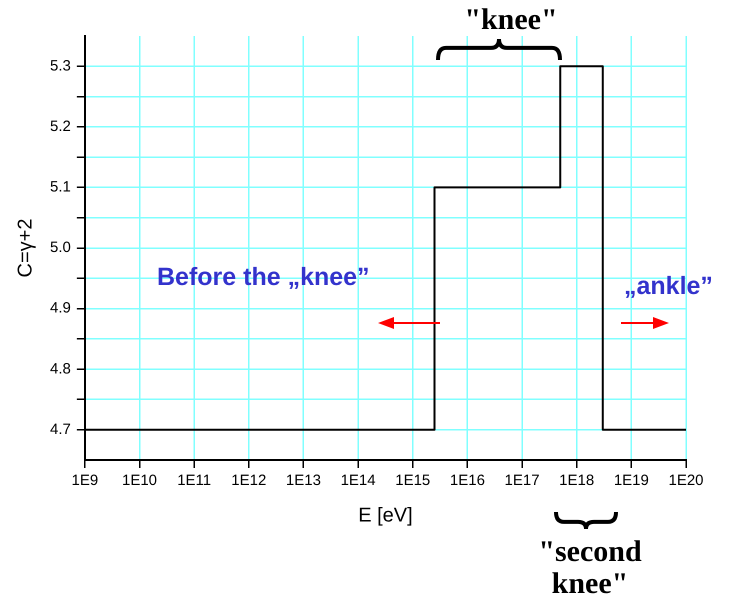 The height and width of the screenshot is (607, 748). What do you see at coordinates (140, 481) in the screenshot?
I see `x-tick-label: 1E10` at bounding box center [140, 481].